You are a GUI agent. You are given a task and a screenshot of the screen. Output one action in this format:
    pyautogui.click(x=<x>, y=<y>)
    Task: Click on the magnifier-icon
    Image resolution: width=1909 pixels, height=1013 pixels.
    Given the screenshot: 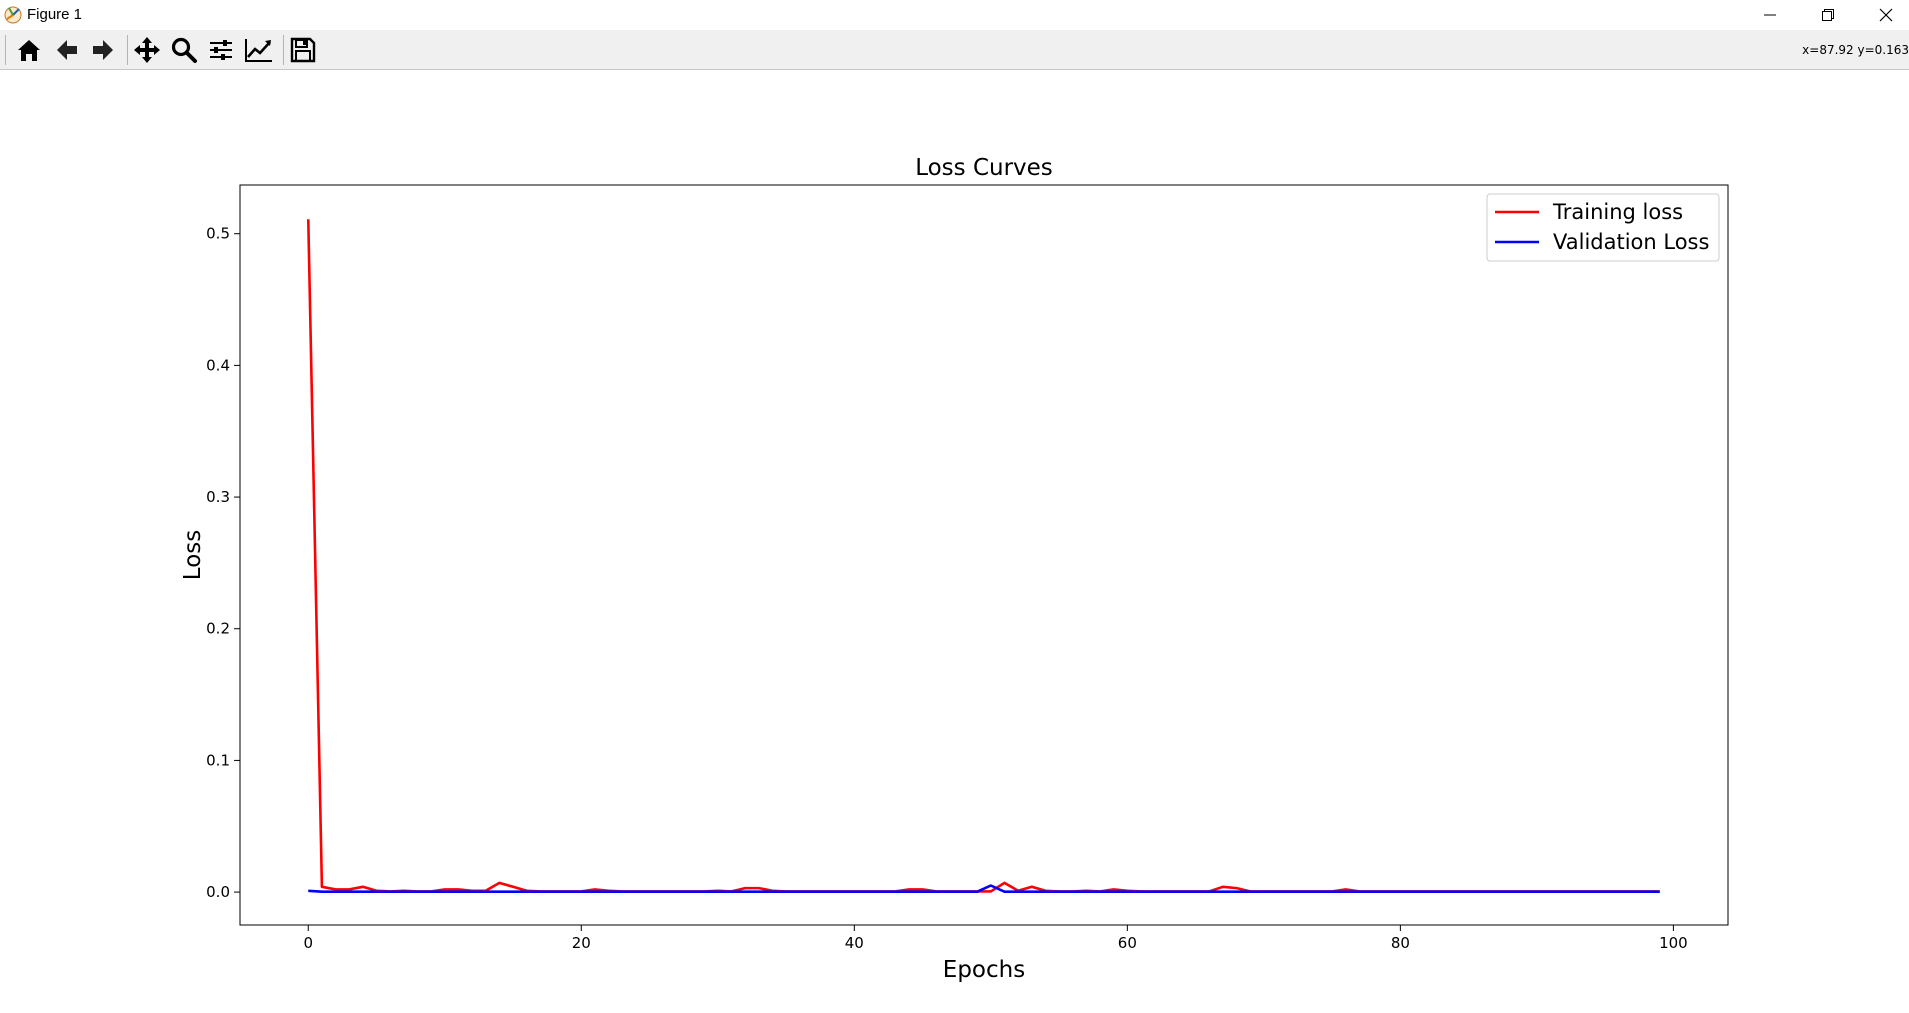 What is the action you would take?
    pyautogui.click(x=184, y=50)
    